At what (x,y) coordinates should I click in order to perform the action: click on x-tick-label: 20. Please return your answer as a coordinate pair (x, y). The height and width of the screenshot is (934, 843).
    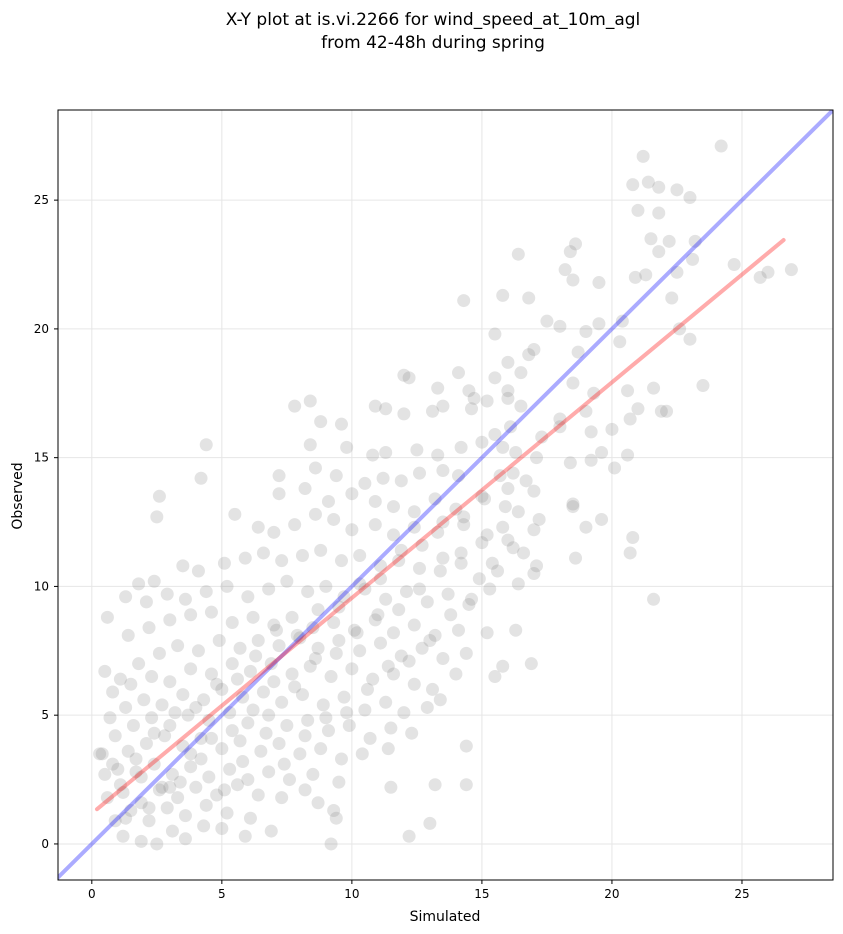
    Looking at the image, I should click on (611, 894).